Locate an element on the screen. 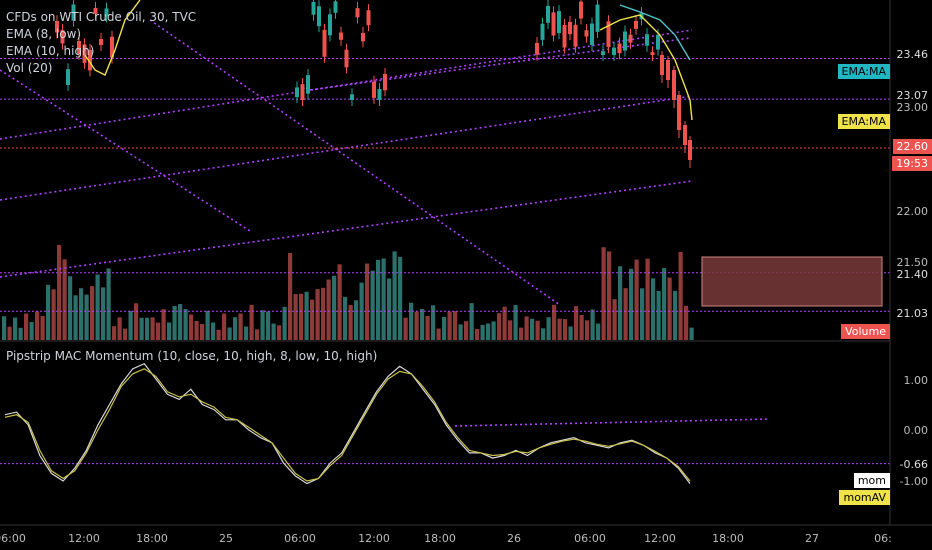 This screenshot has height=550, width=932. indicator-ema-high: EMA (10, high) is located at coordinates (50, 51).